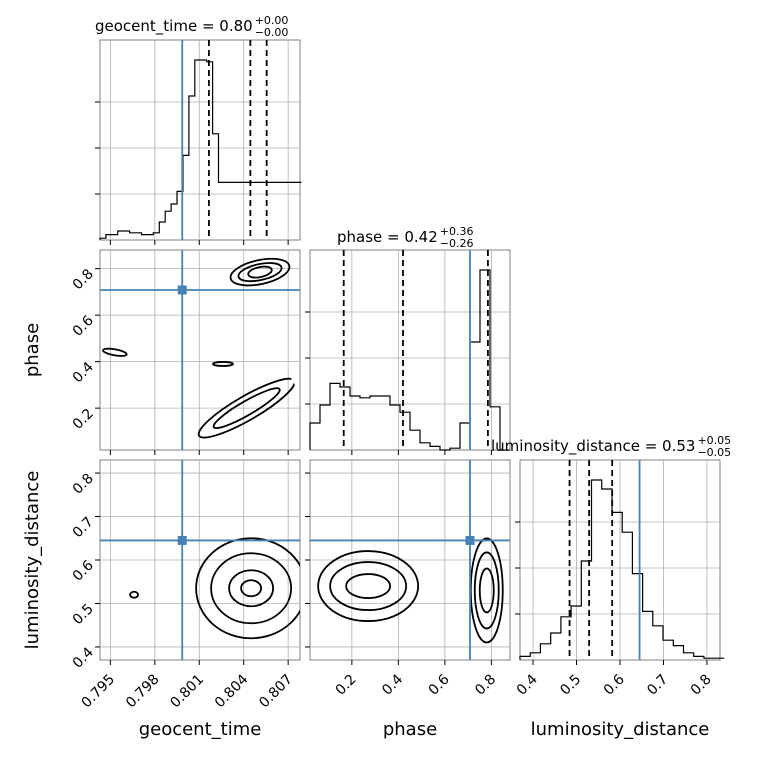  What do you see at coordinates (200, 140) in the screenshot?
I see `hist-panel-geocent_time` at bounding box center [200, 140].